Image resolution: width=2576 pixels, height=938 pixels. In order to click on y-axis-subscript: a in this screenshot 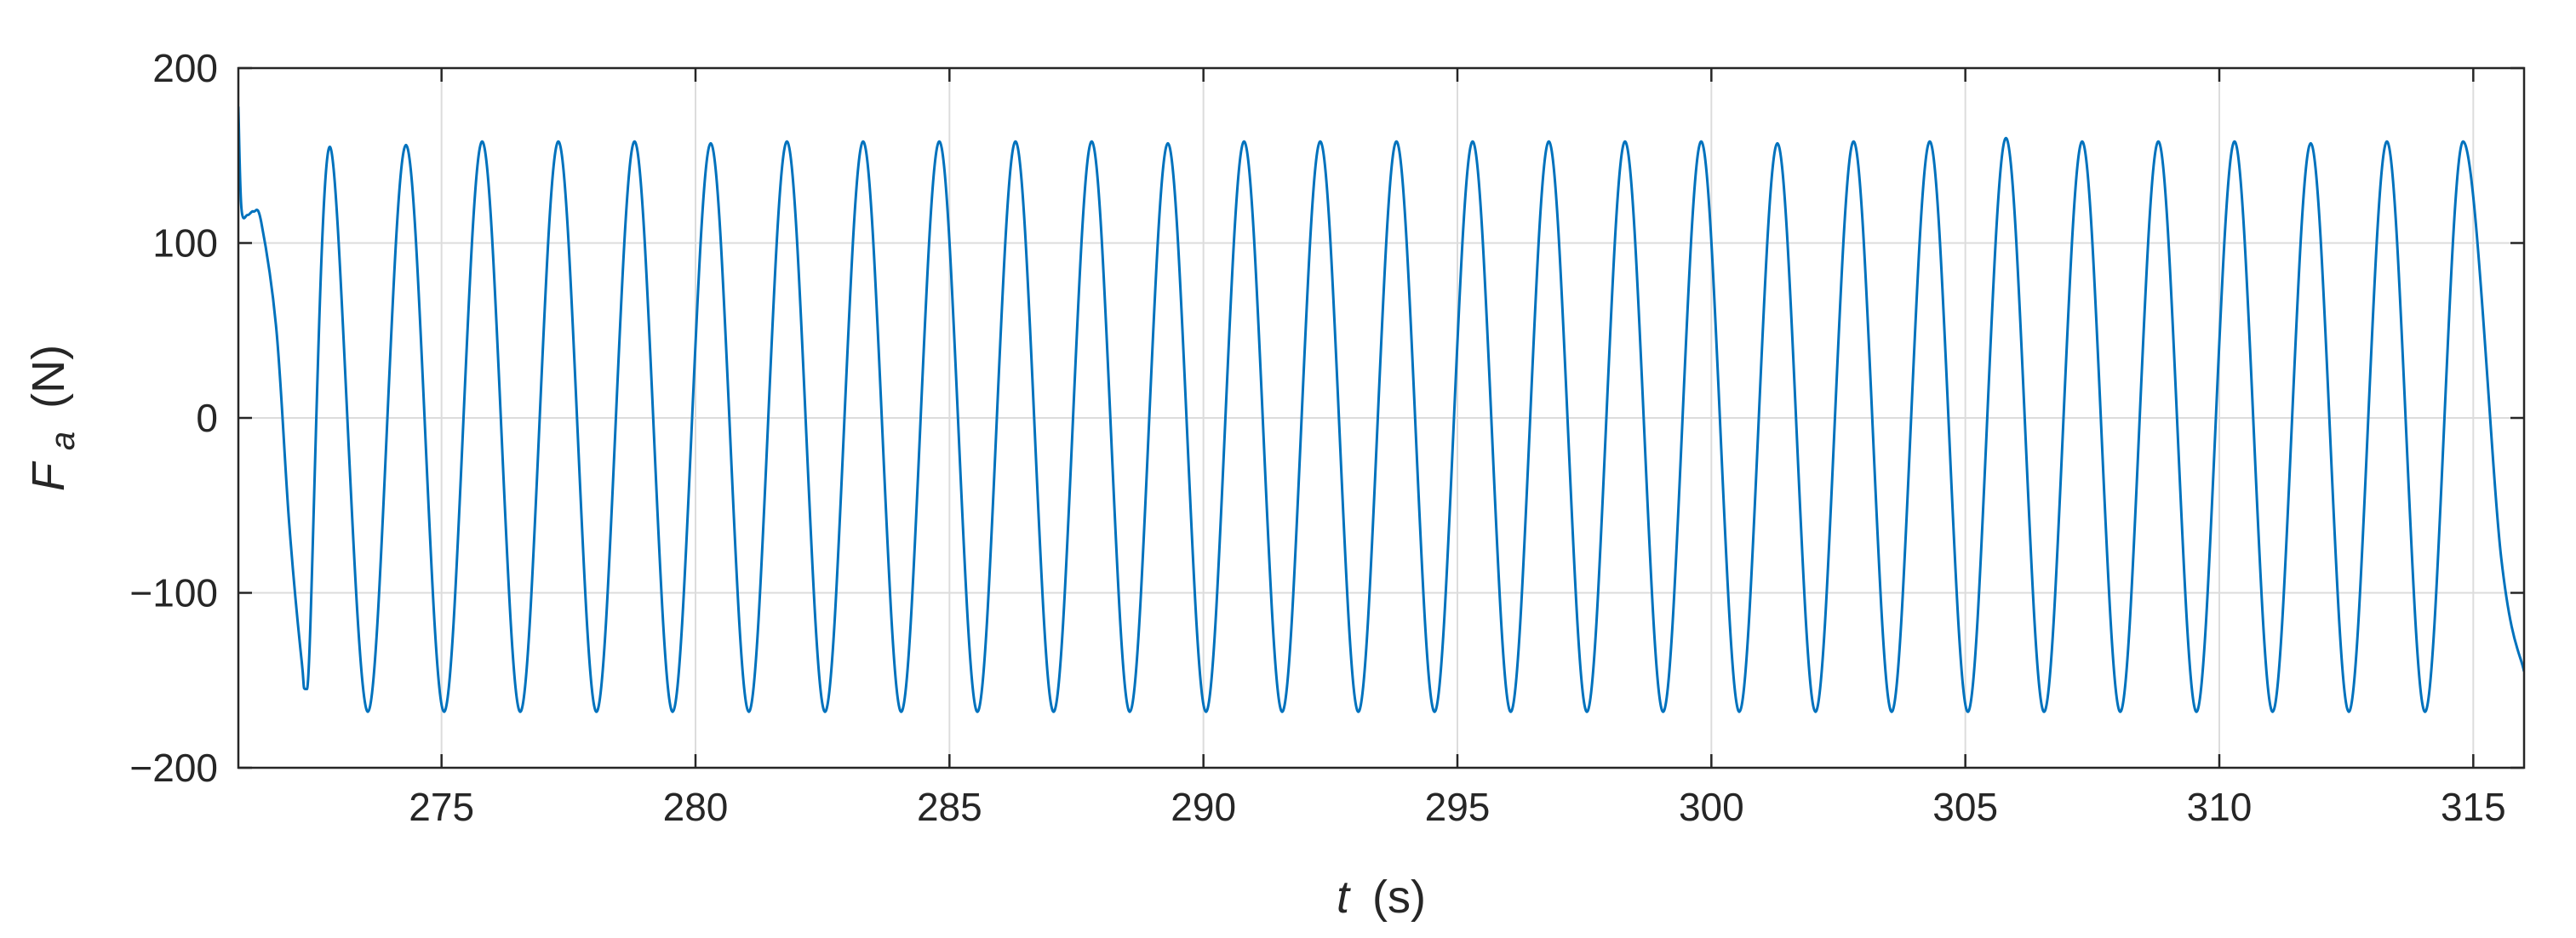, I will do `click(63, 441)`.